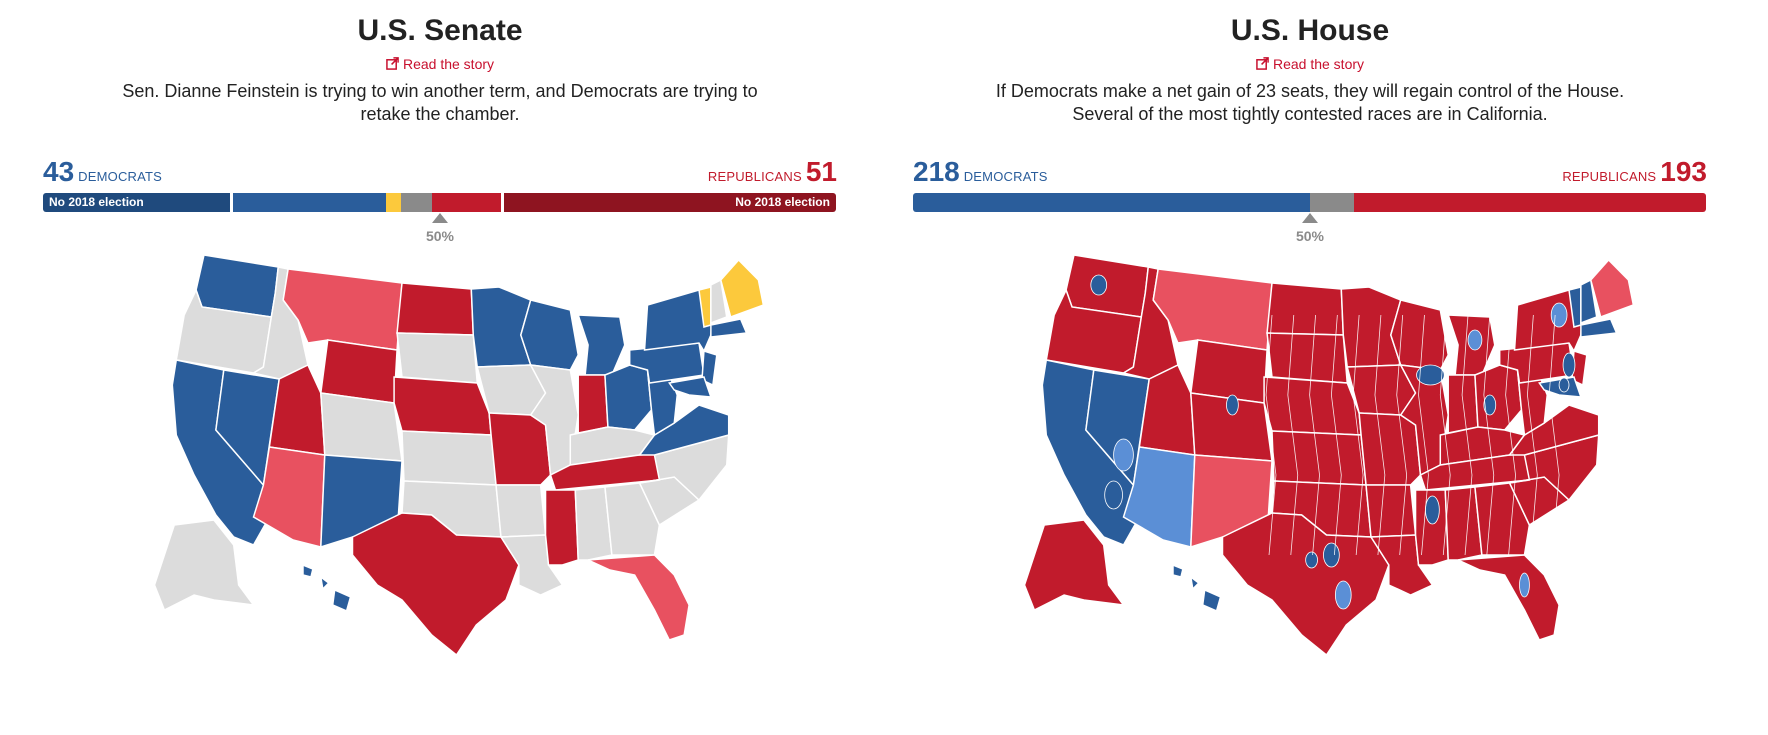 This screenshot has height=735, width=1768. What do you see at coordinates (638, 597) in the screenshot?
I see `senate-state-fl` at bounding box center [638, 597].